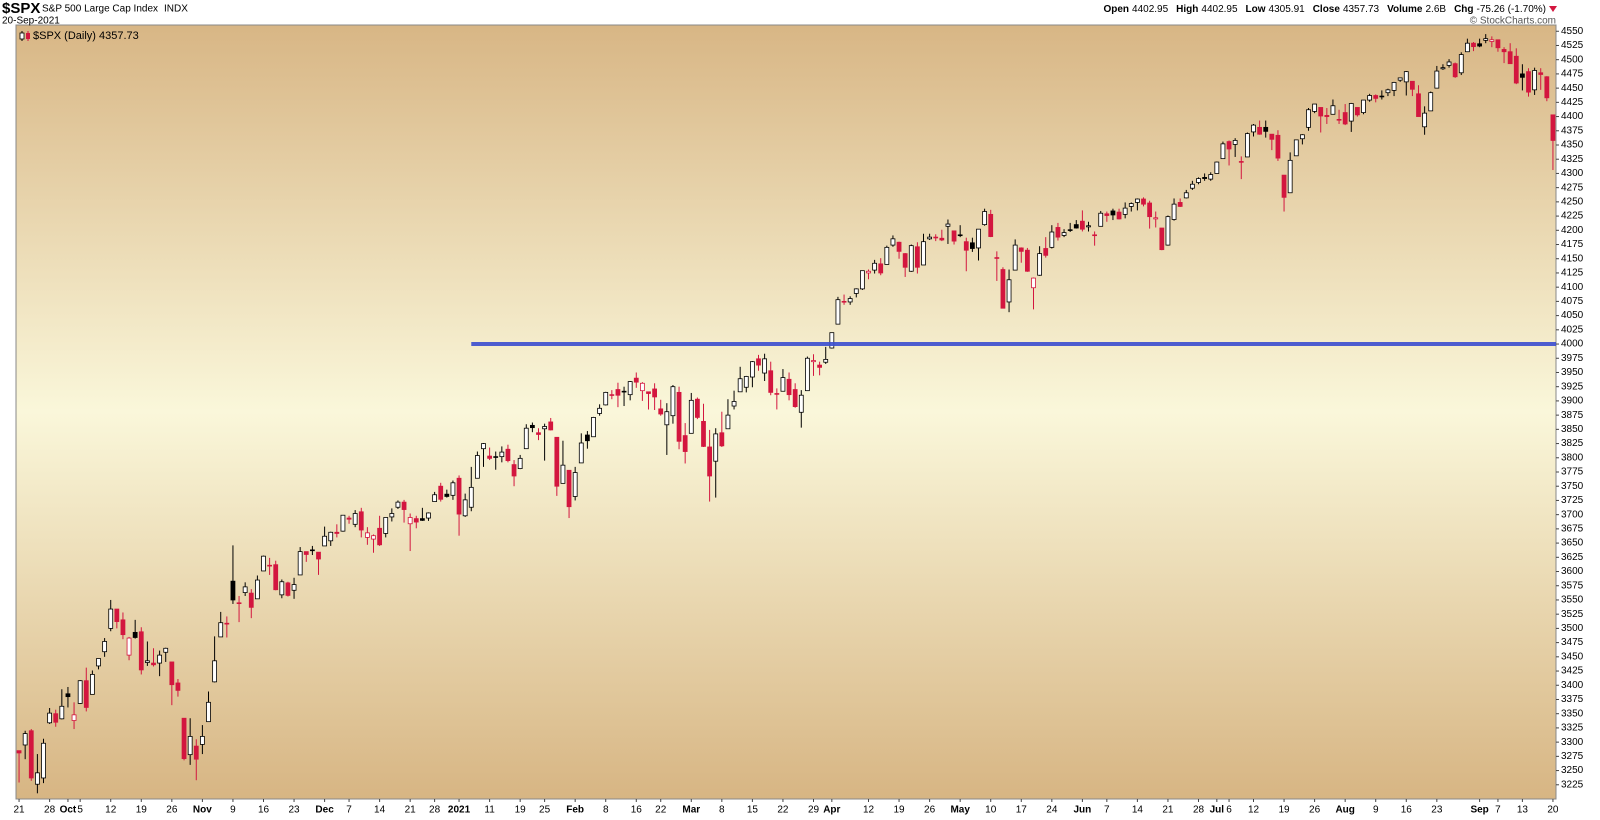 The height and width of the screenshot is (820, 1600). I want to click on y-tick-label: 4025, so click(1572, 329).